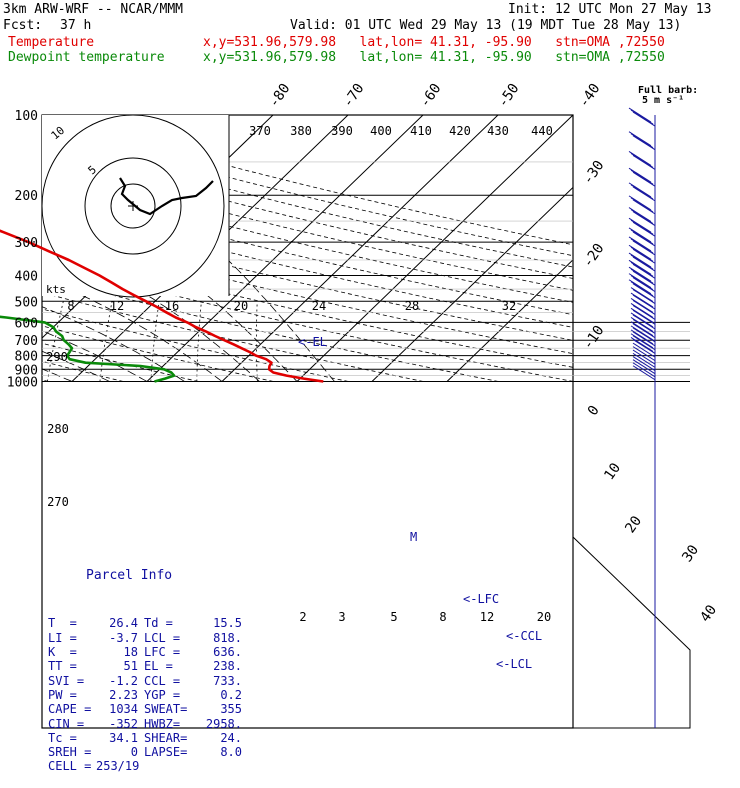  What do you see at coordinates (57, 357) in the screenshot?
I see `theta-label: 290` at bounding box center [57, 357].